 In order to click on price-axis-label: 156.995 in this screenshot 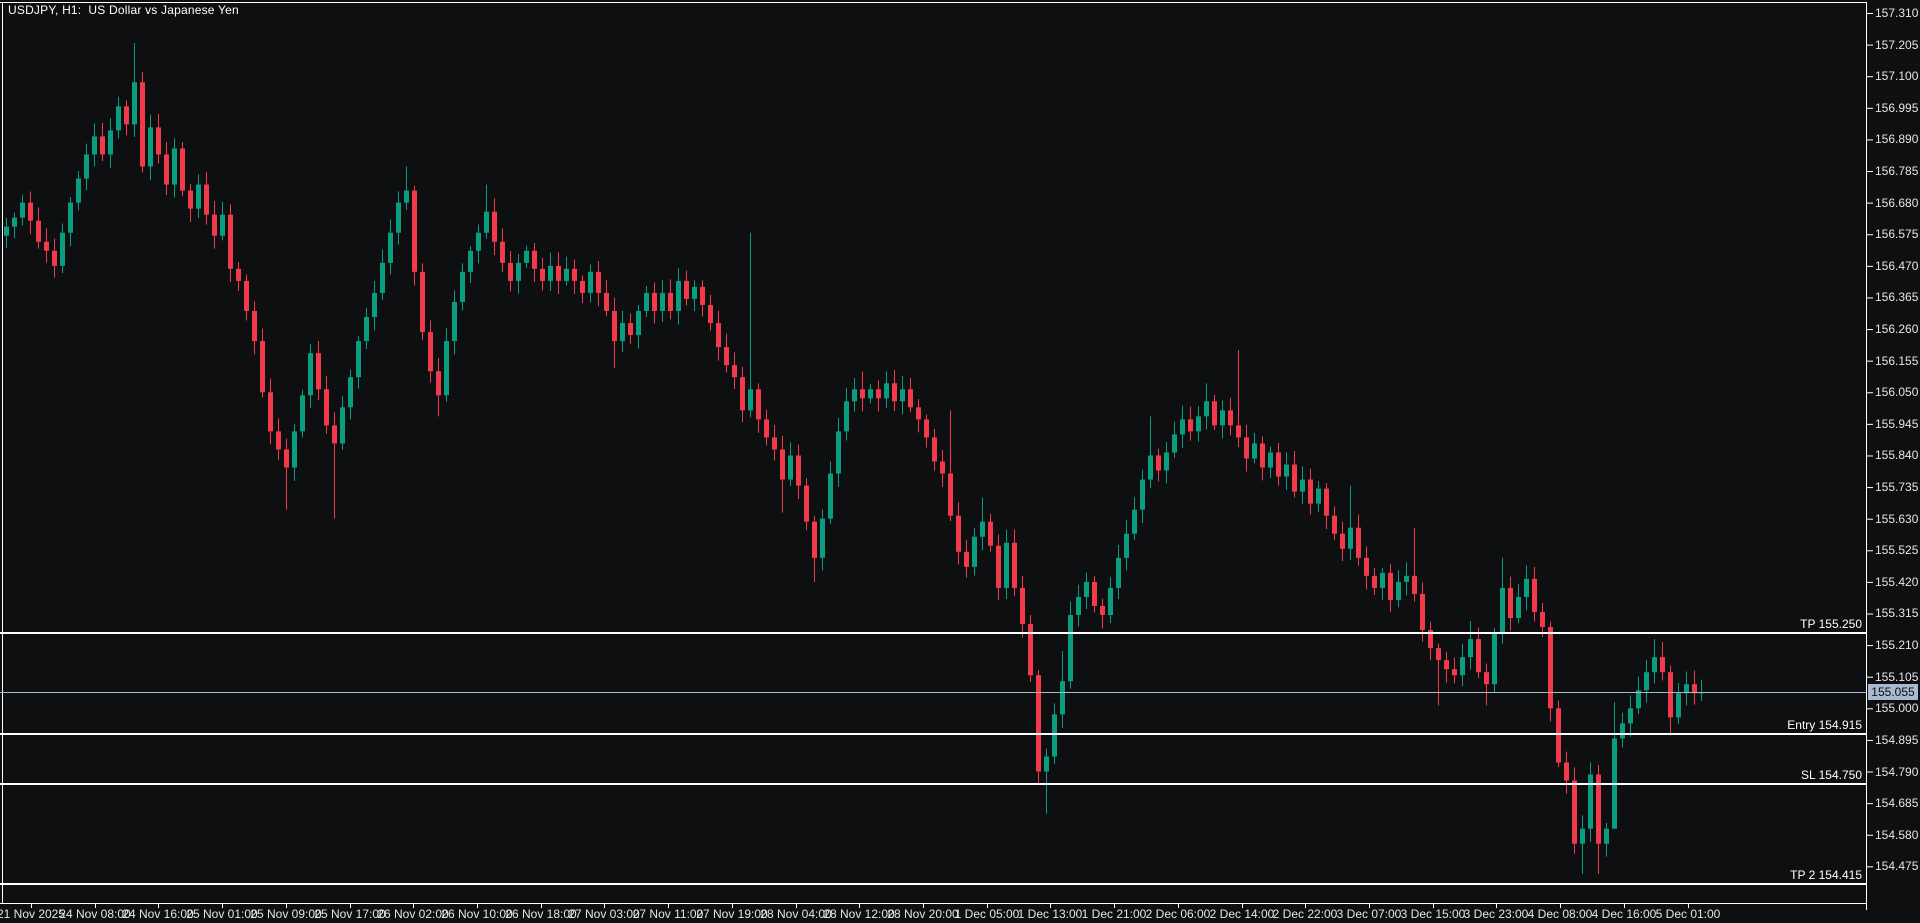, I will do `click(1897, 107)`.